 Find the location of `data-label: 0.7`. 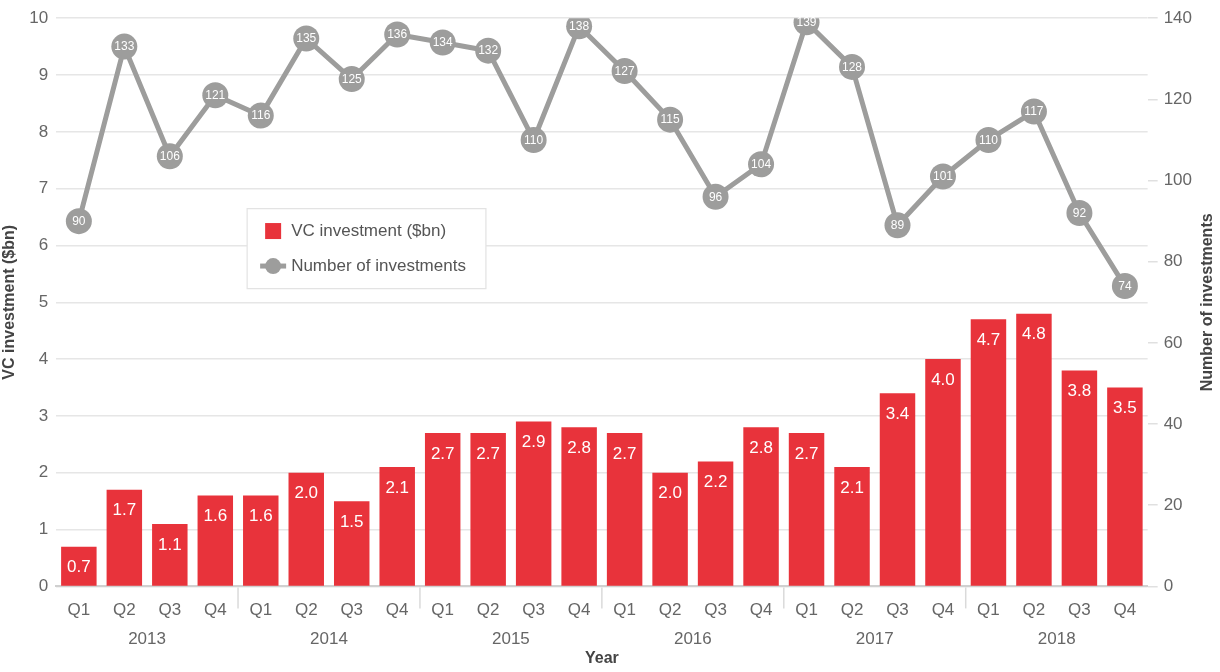

data-label: 0.7 is located at coordinates (79, 567).